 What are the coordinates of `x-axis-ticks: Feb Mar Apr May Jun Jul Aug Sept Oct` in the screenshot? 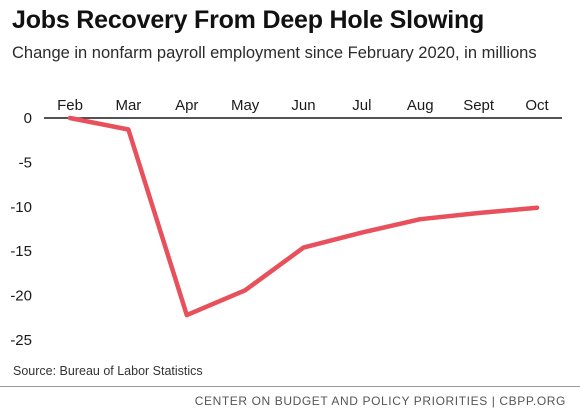 It's located at (303, 105).